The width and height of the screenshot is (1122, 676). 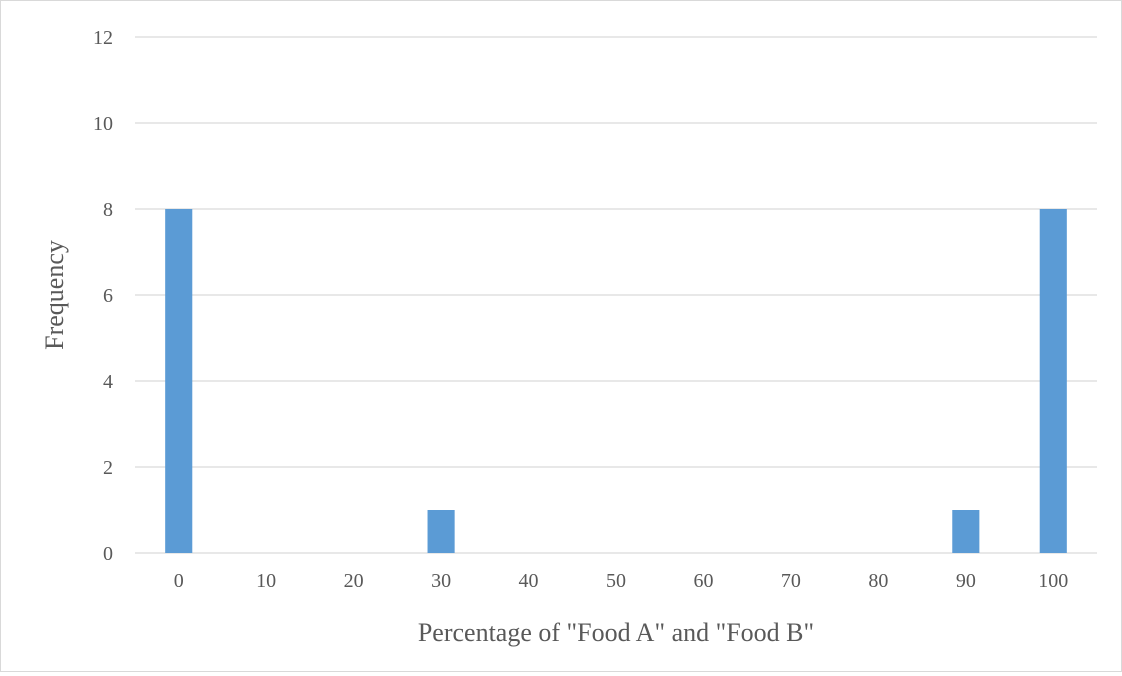 I want to click on y-tick-label: 0, so click(x=108, y=554).